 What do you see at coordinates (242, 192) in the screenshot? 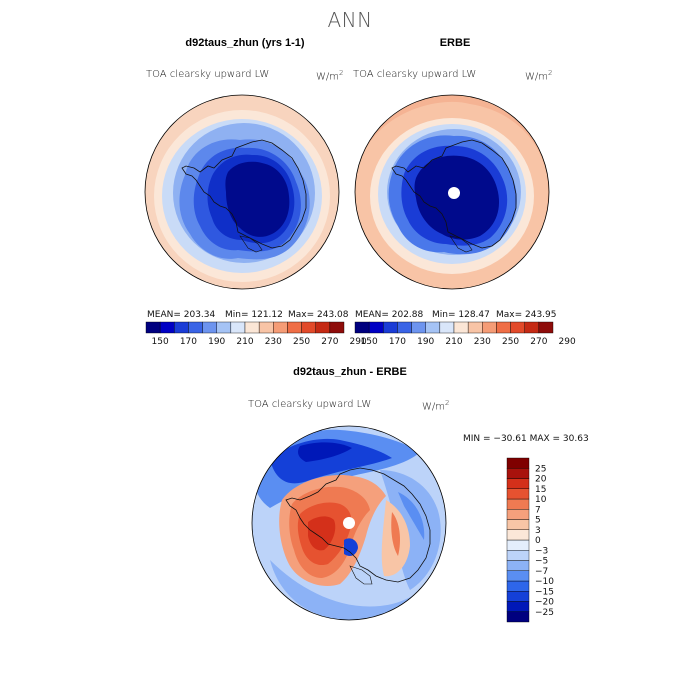
I see `map-model` at bounding box center [242, 192].